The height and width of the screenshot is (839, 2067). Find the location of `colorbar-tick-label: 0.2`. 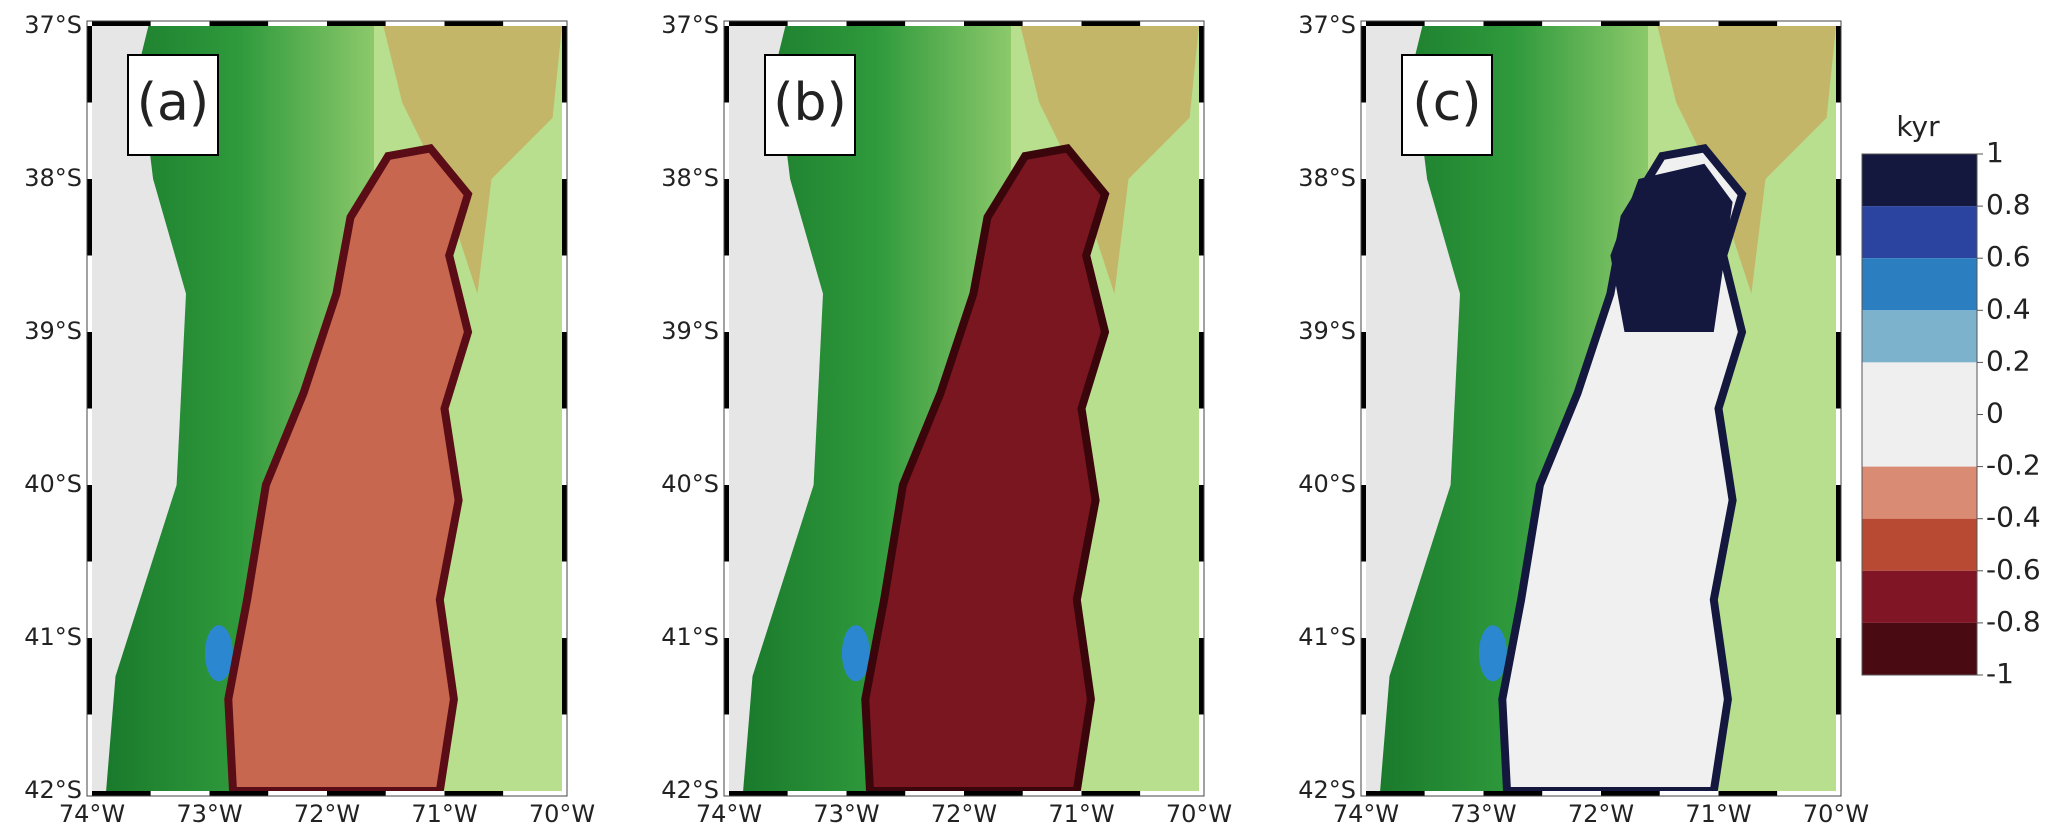

colorbar-tick-label: 0.2 is located at coordinates (2008, 360).